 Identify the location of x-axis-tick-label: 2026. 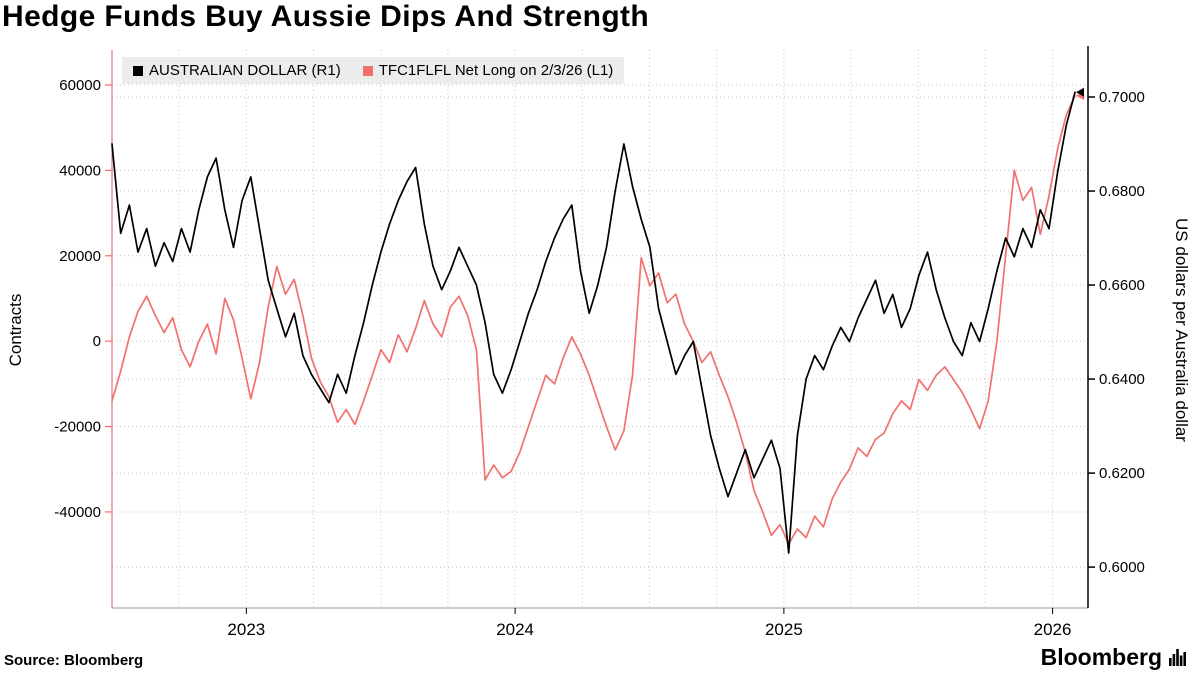
(1053, 629).